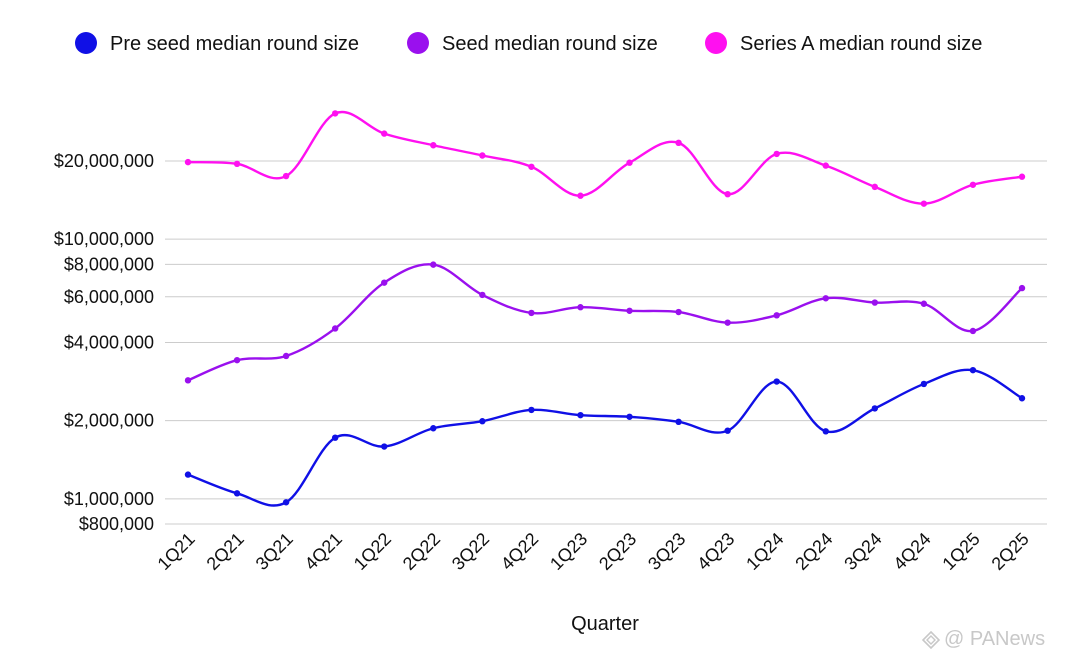  I want to click on y-tick-label: $2,000,000, so click(109, 421).